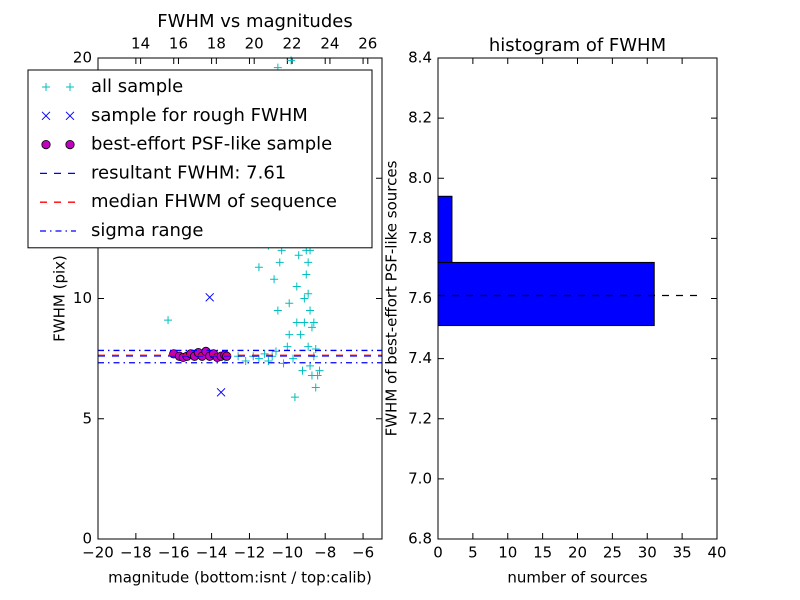 Image resolution: width=800 pixels, height=600 pixels. Describe the element at coordinates (216, 44) in the screenshot. I see `x2-tick-label: 18` at that location.